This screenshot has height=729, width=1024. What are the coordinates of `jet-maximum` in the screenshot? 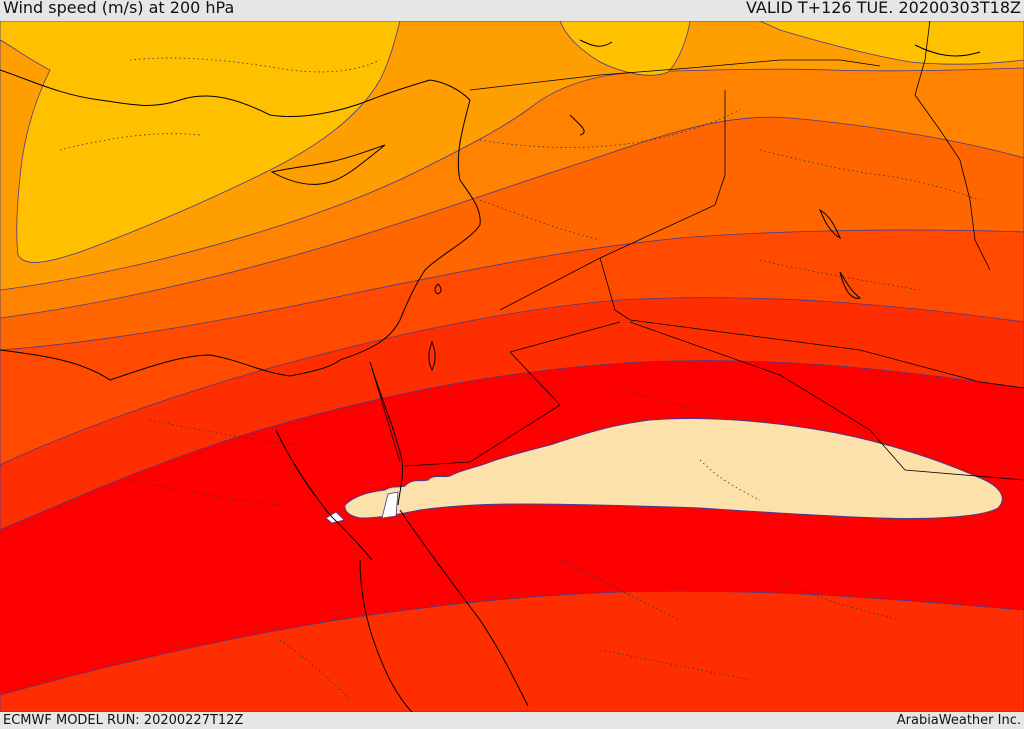 It's located at (673, 468).